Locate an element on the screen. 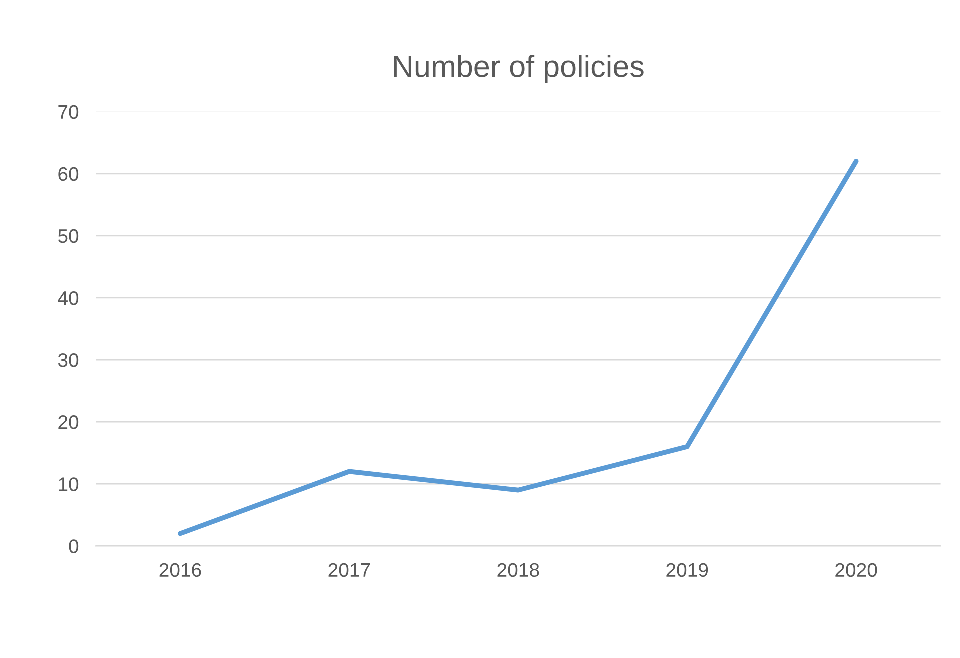 The width and height of the screenshot is (960, 658). y-tick-label: 70 is located at coordinates (68, 112).